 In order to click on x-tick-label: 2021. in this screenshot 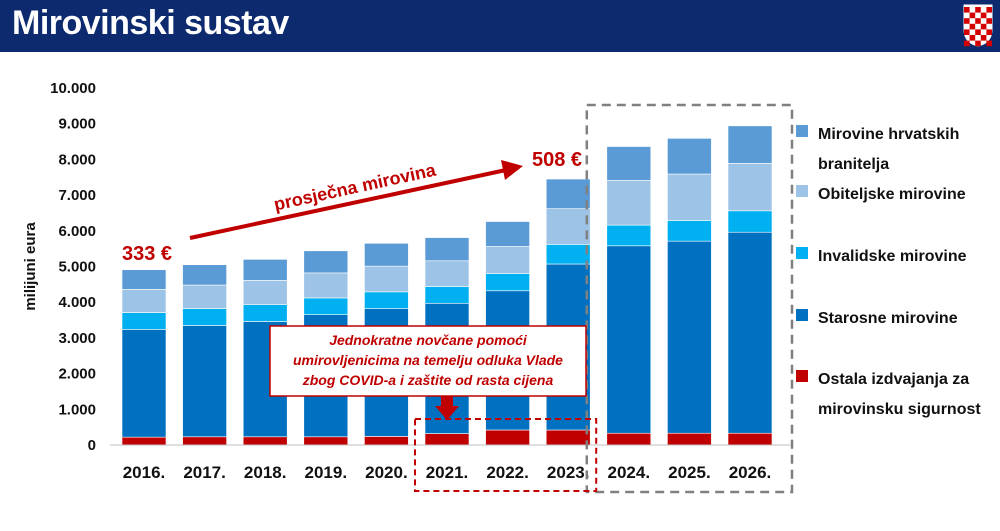, I will do `click(447, 472)`.